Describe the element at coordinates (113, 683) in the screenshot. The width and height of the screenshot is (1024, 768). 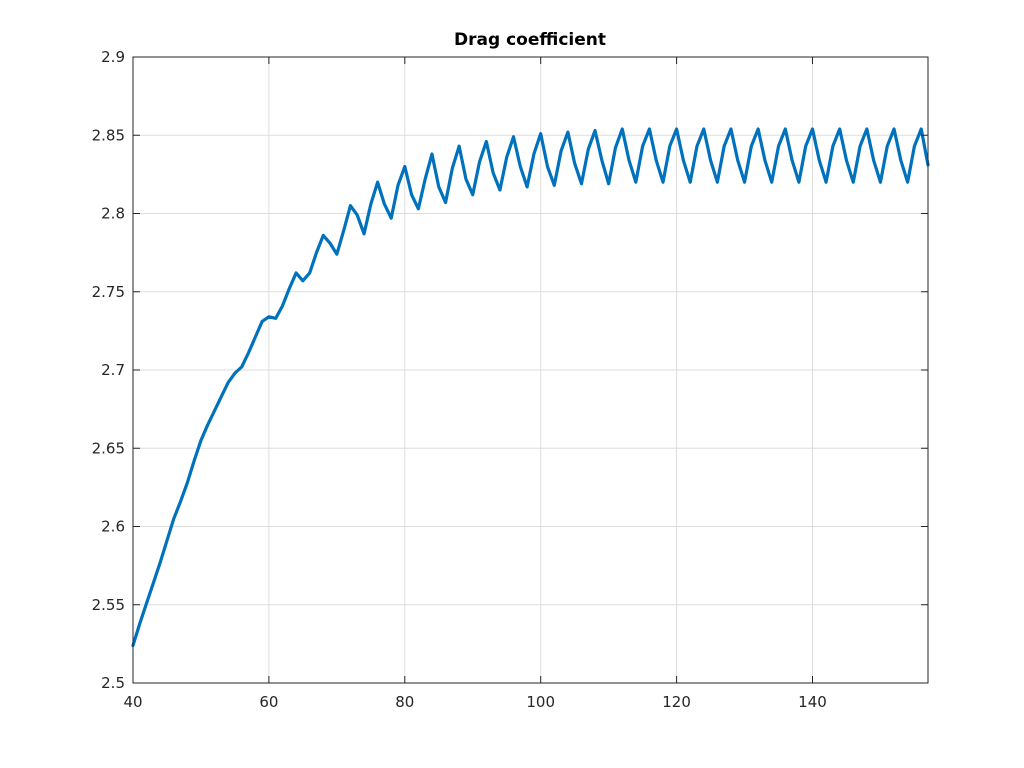
I see `y-tick-label: 2.5` at that location.